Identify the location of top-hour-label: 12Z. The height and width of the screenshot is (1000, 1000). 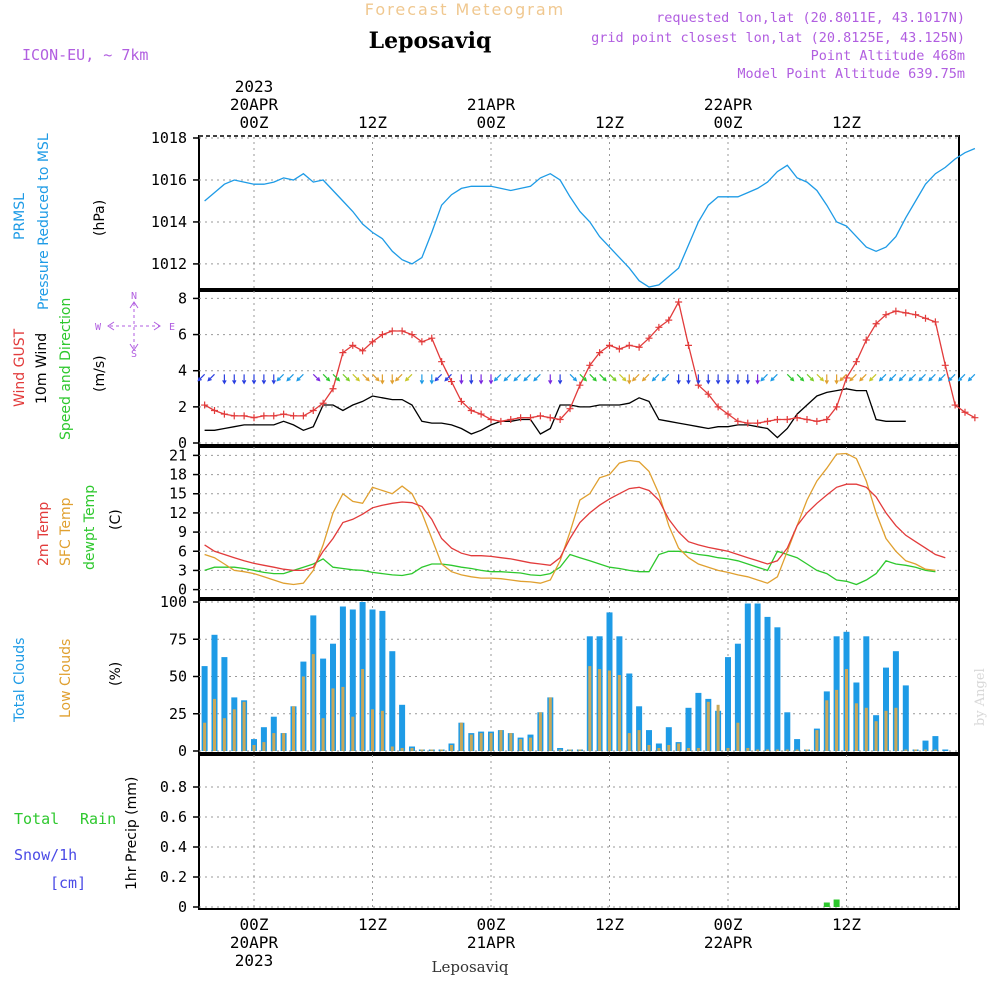
(372, 122).